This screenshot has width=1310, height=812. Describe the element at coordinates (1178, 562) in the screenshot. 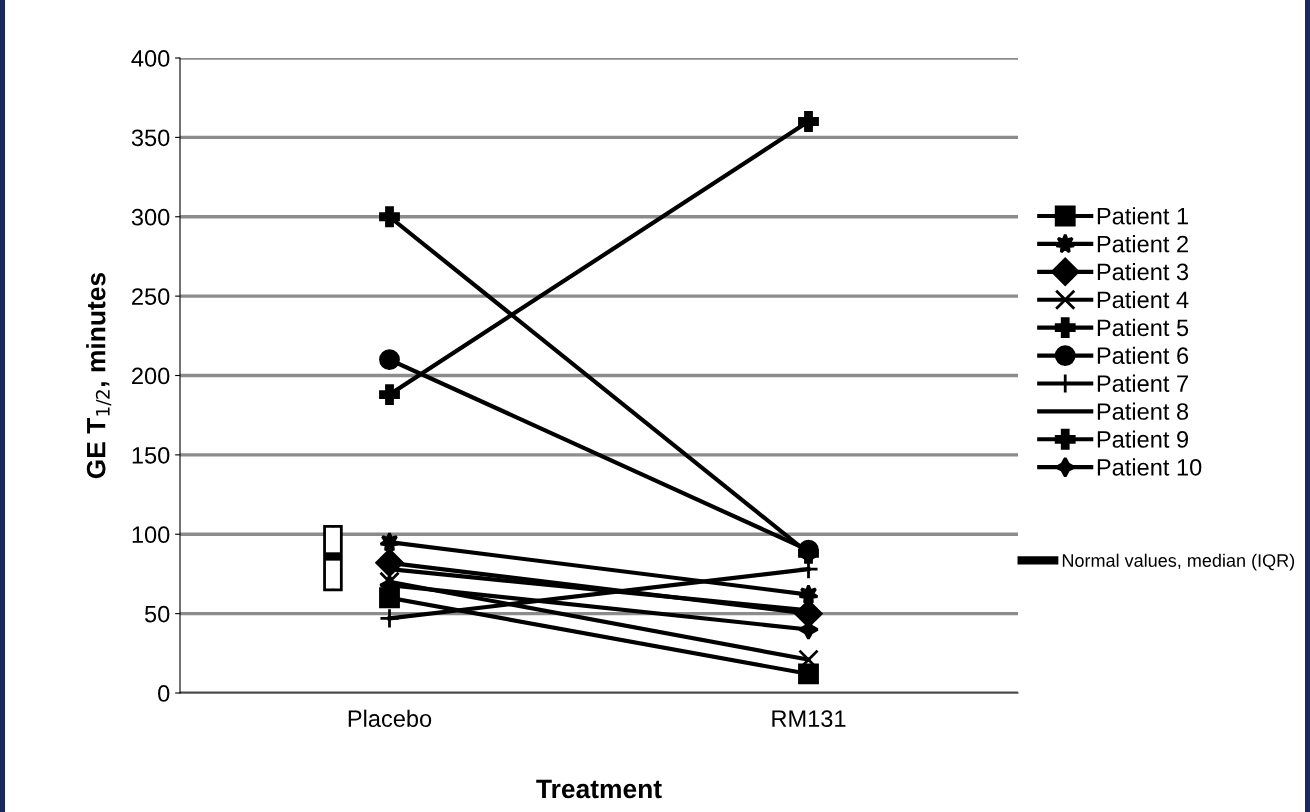

I see `legend-label: Normal values, median (IQR)` at that location.